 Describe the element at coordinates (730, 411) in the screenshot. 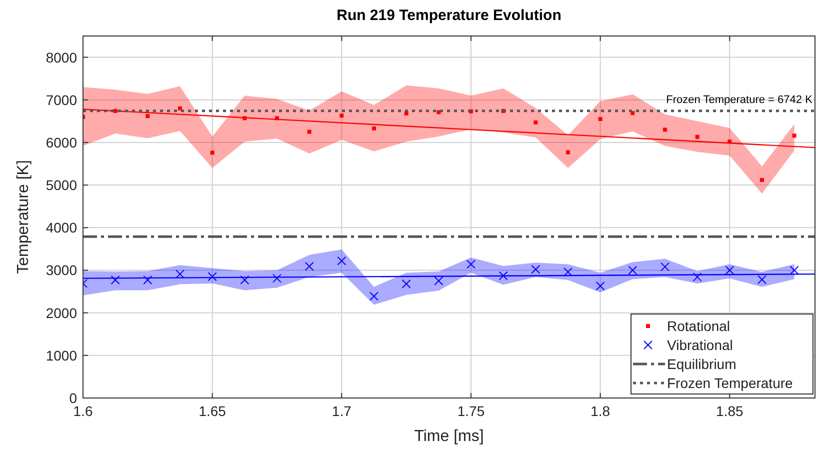

I see `x-tick-label: 1.85` at that location.